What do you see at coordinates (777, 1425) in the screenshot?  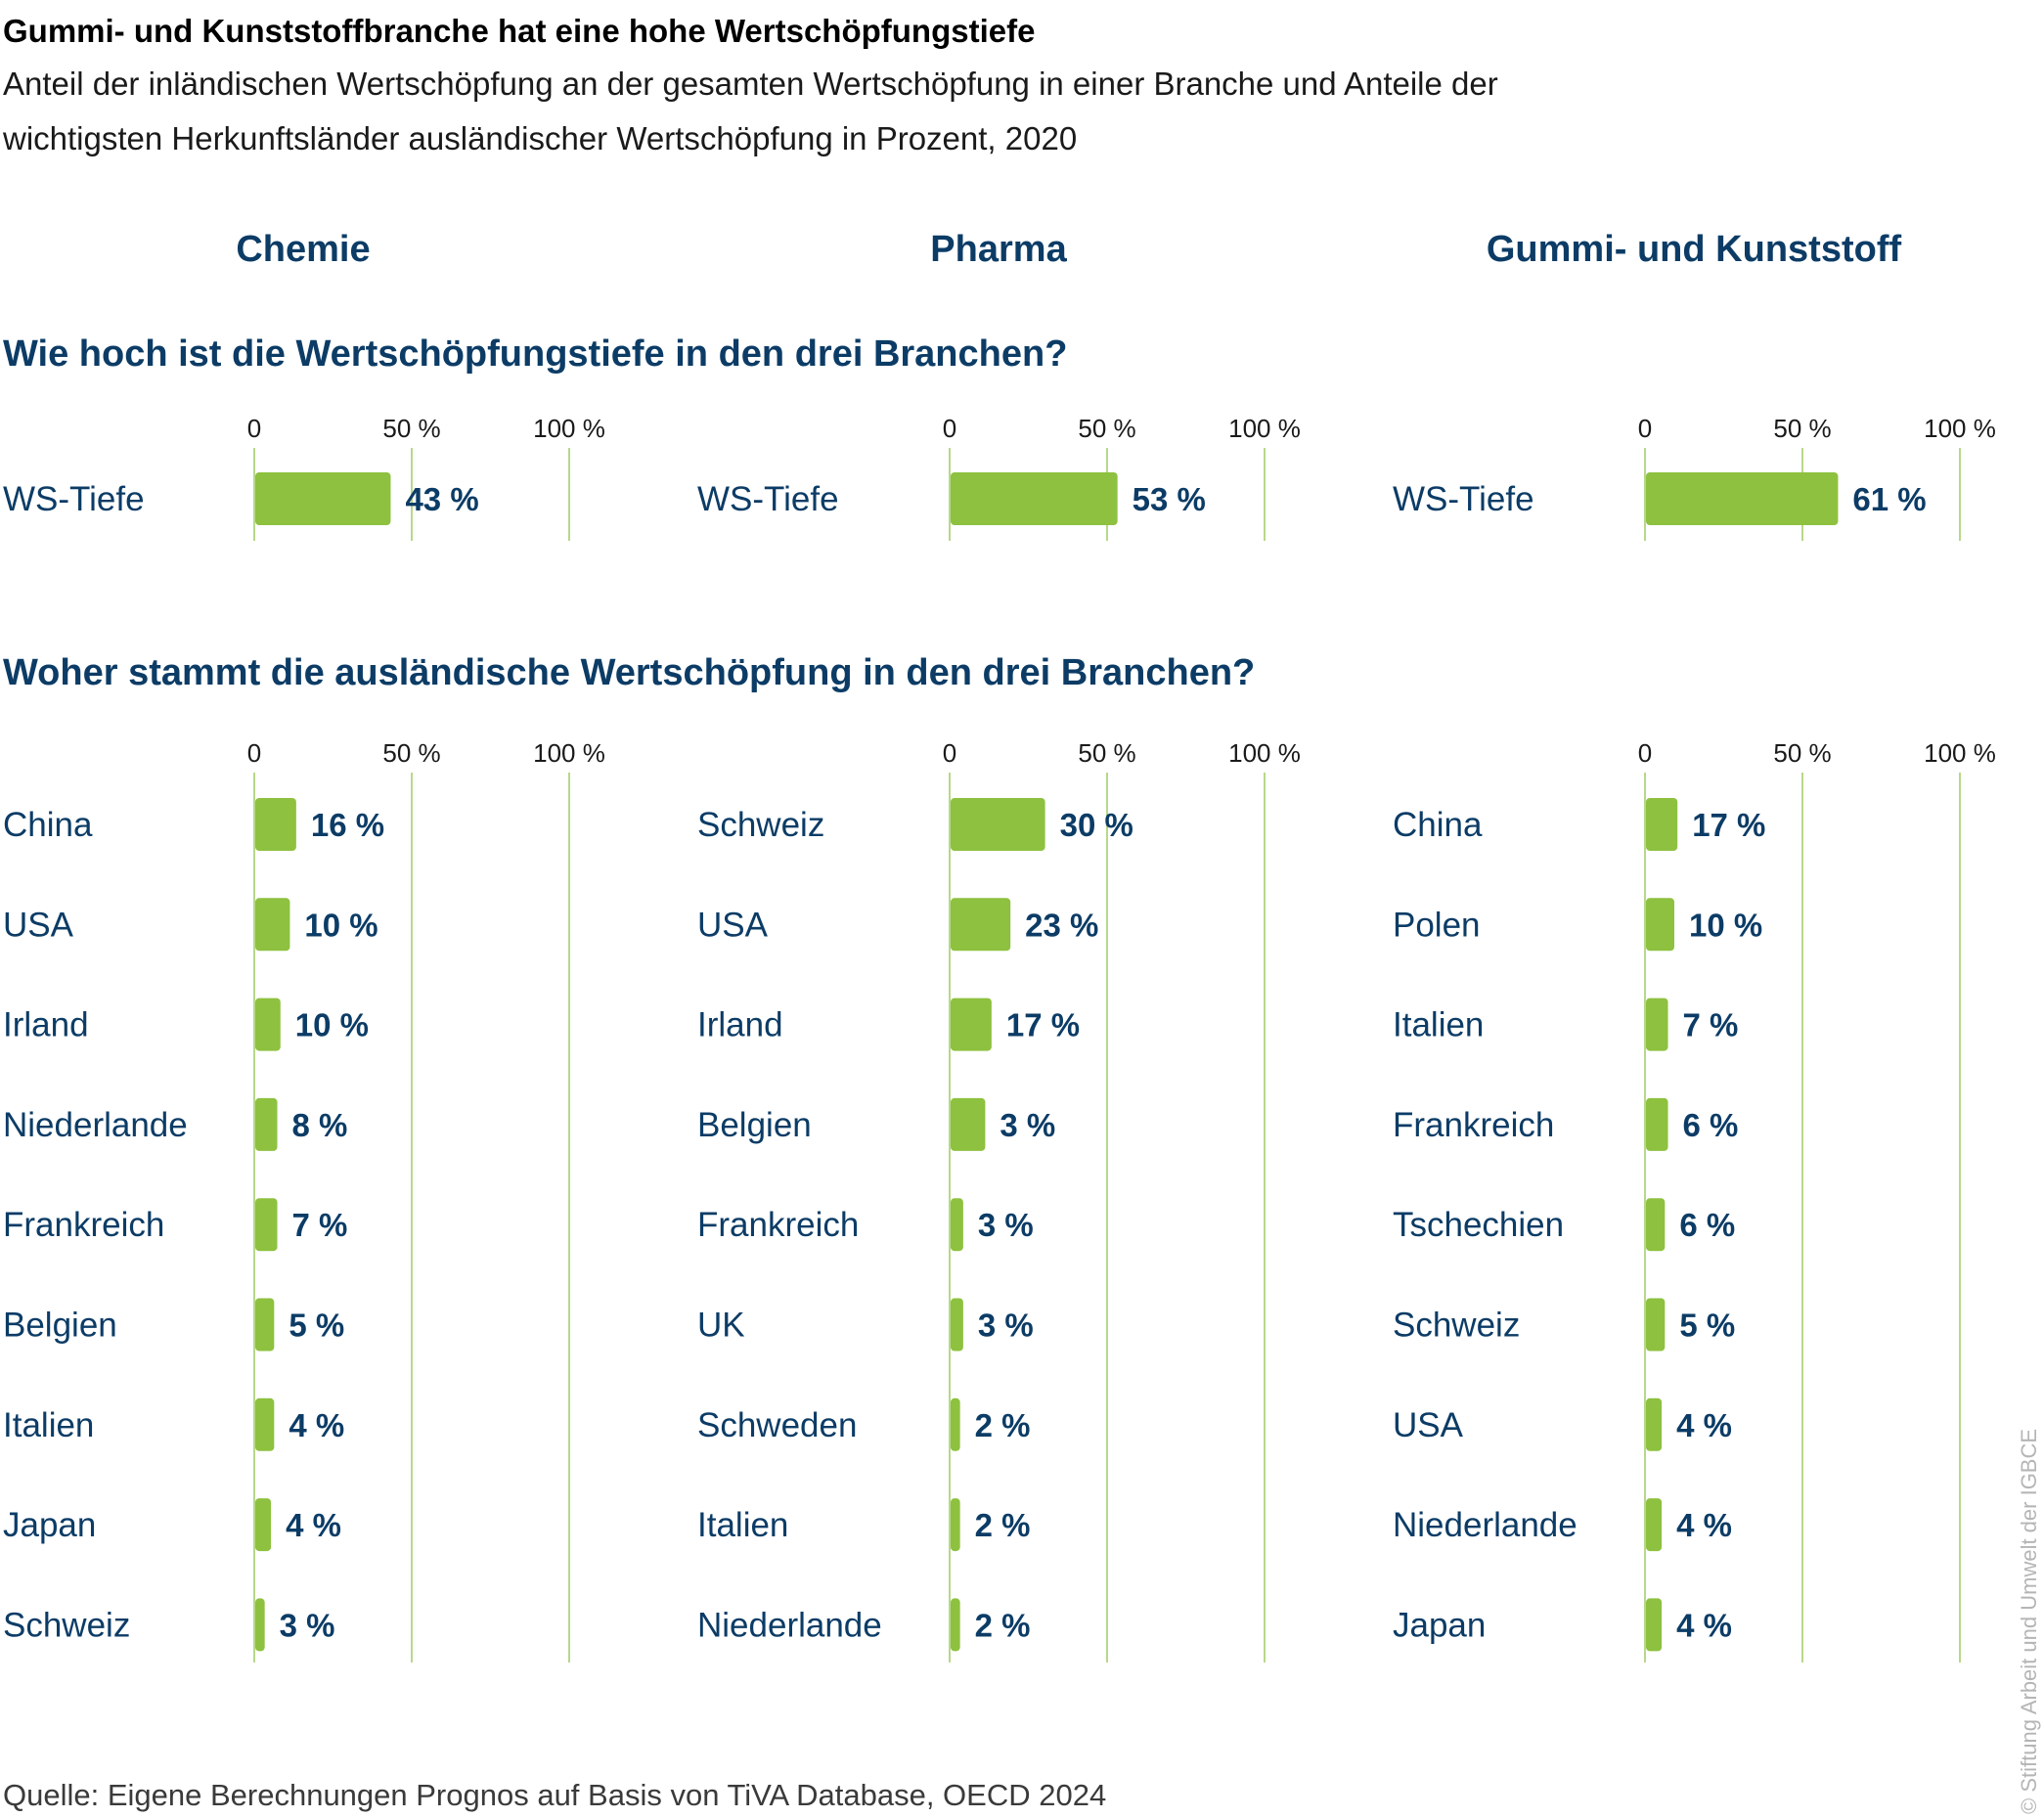 I see `herkunft-pharma-category-schweden: Schweden` at bounding box center [777, 1425].